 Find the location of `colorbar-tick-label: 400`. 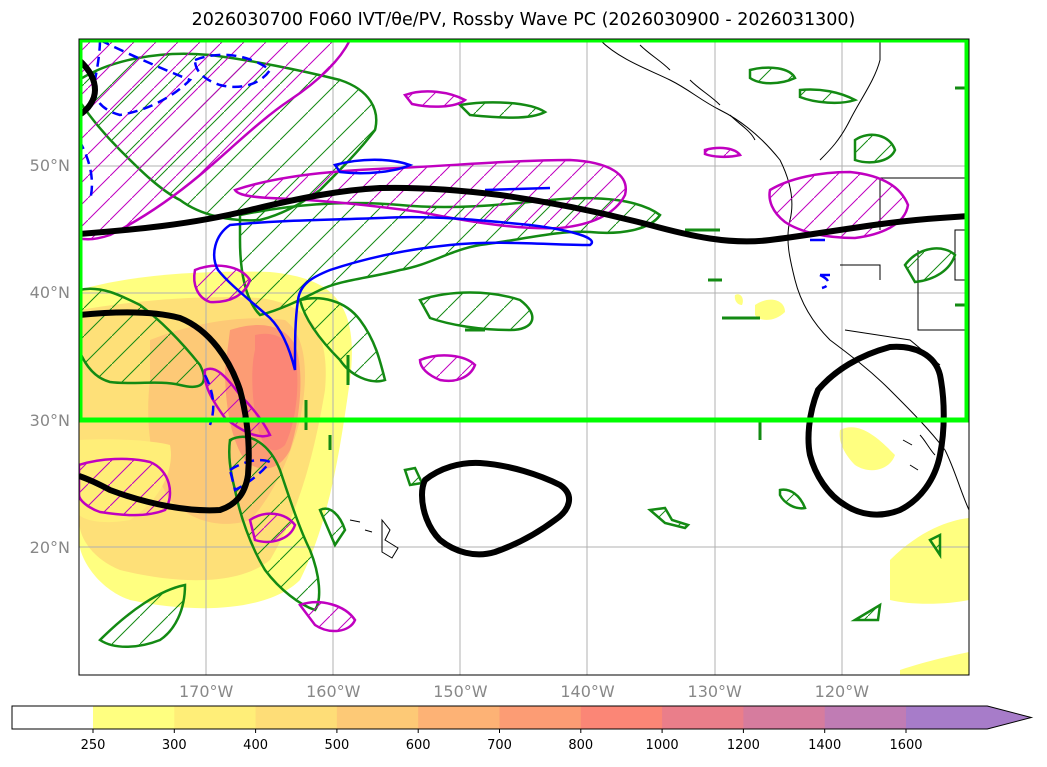

colorbar-tick-label: 400 is located at coordinates (255, 745).